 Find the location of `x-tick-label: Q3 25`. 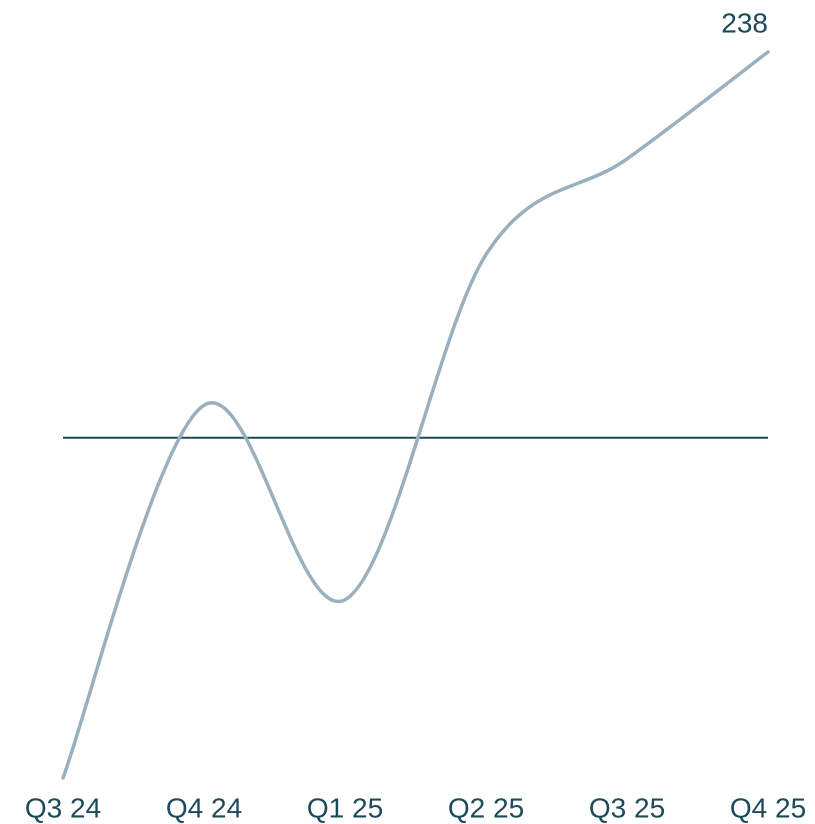

x-tick-label: Q3 25 is located at coordinates (627, 807).